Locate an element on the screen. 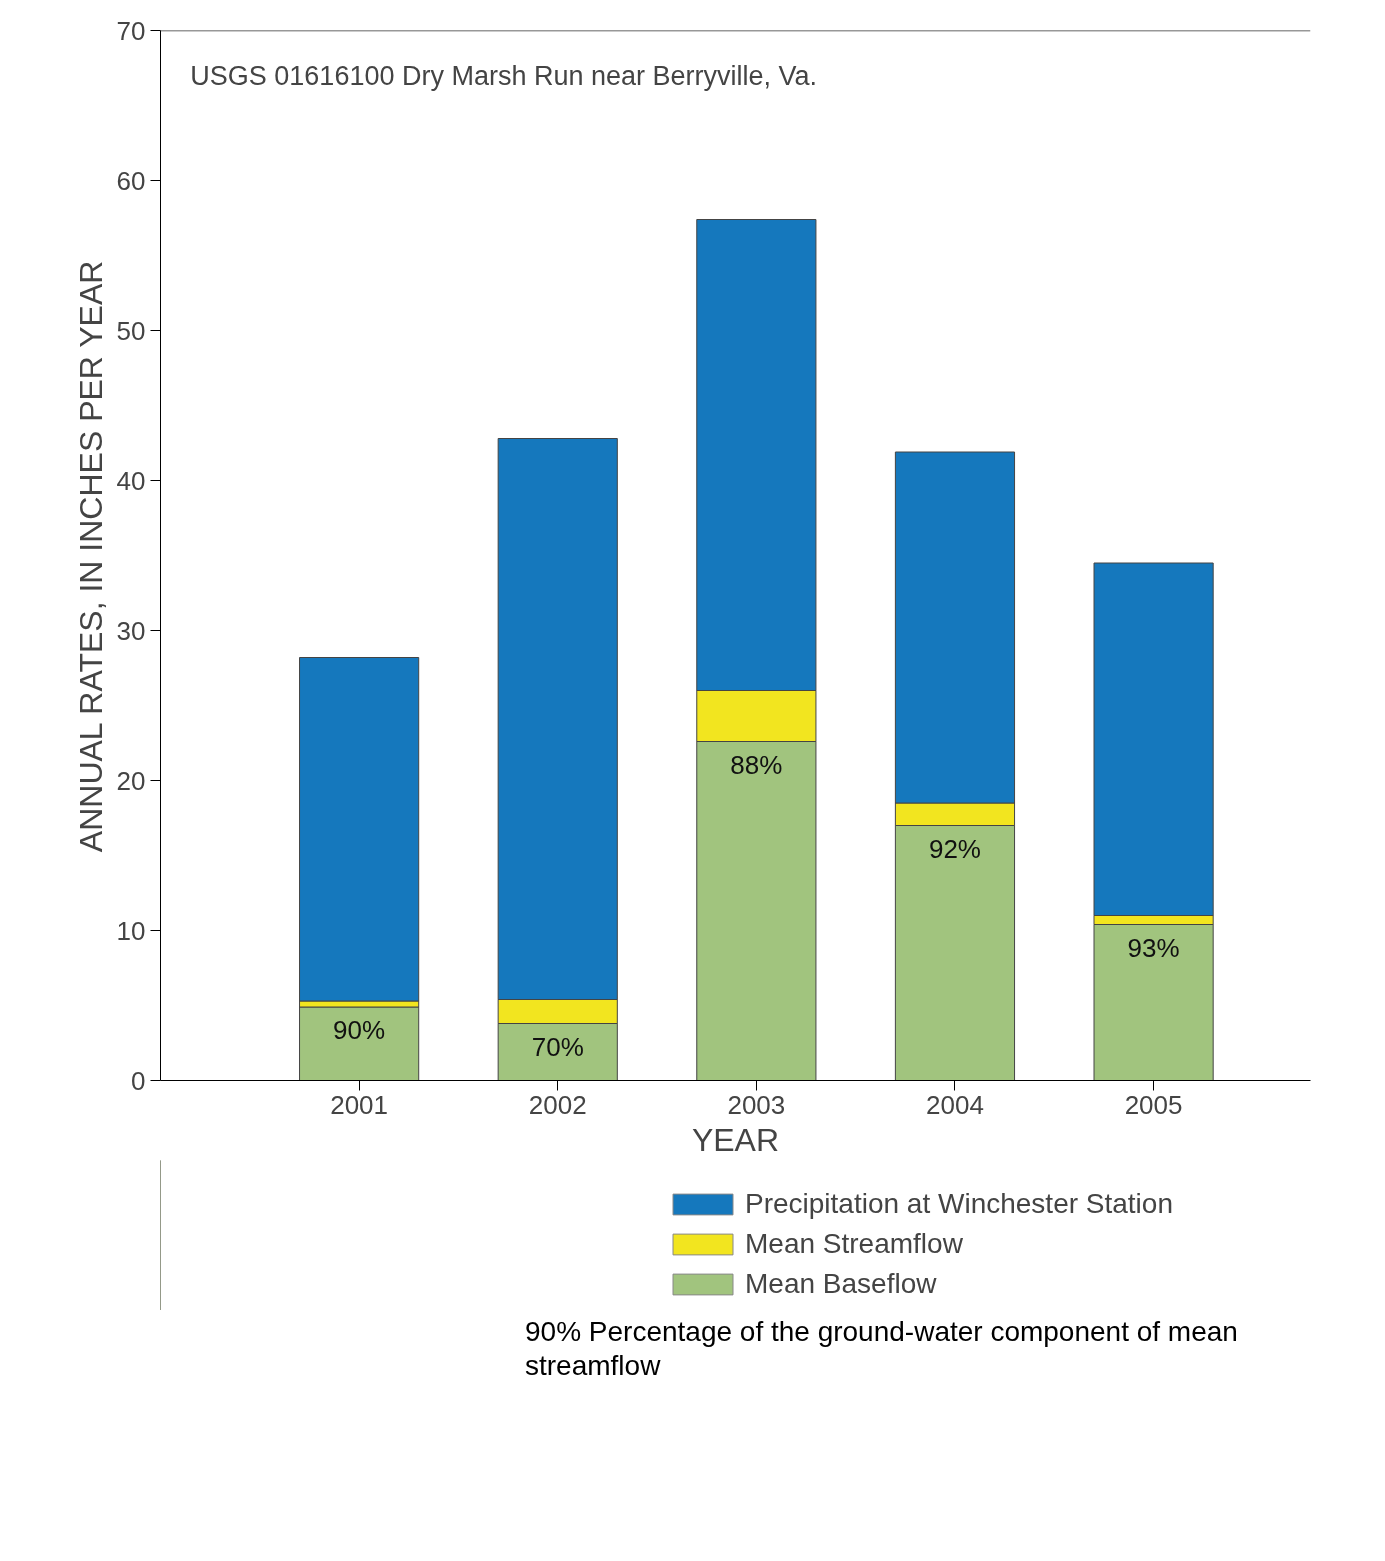  x-tick-label: 2004 is located at coordinates (955, 1104).